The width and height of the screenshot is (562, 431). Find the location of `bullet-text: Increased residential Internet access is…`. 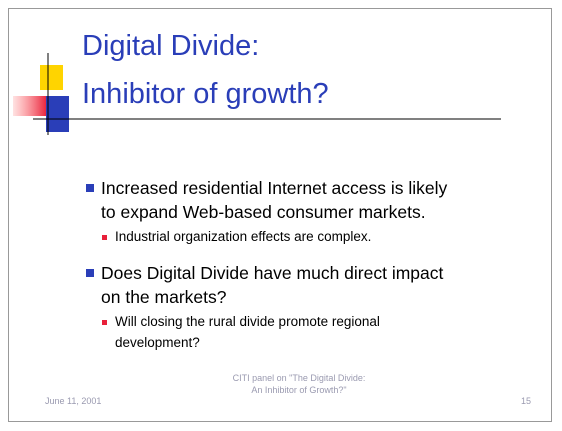

bullet-text: Increased residential Internet access is… is located at coordinates (274, 188).